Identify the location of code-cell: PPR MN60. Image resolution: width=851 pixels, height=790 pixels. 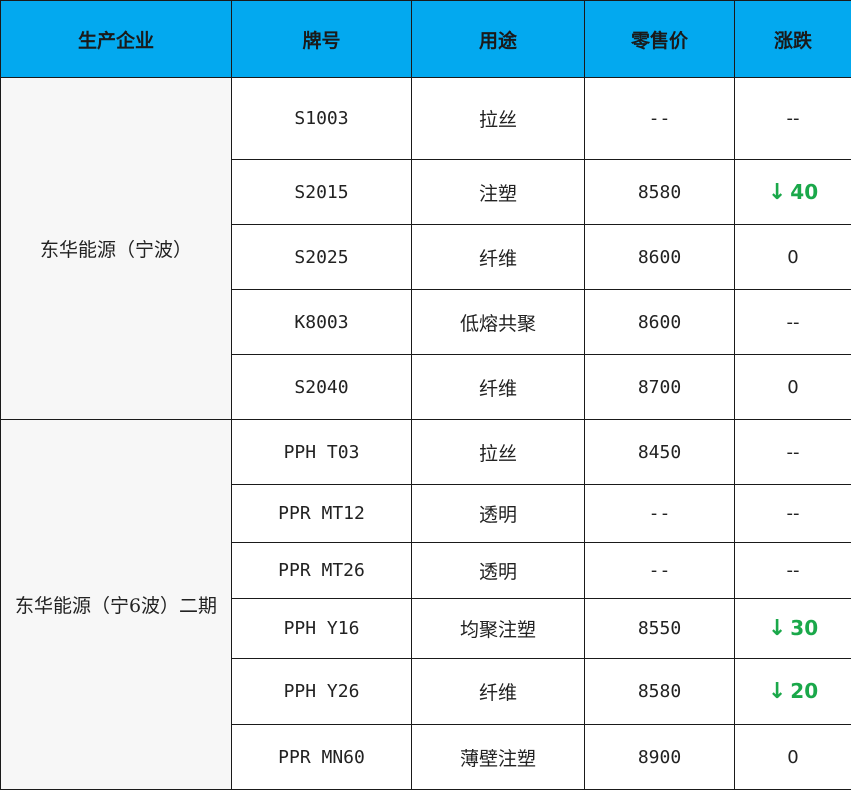
(322, 757).